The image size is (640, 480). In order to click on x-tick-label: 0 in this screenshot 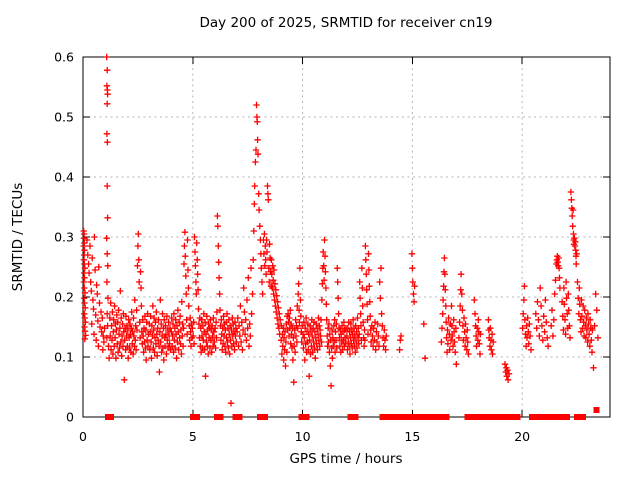, I will do `click(83, 436)`.